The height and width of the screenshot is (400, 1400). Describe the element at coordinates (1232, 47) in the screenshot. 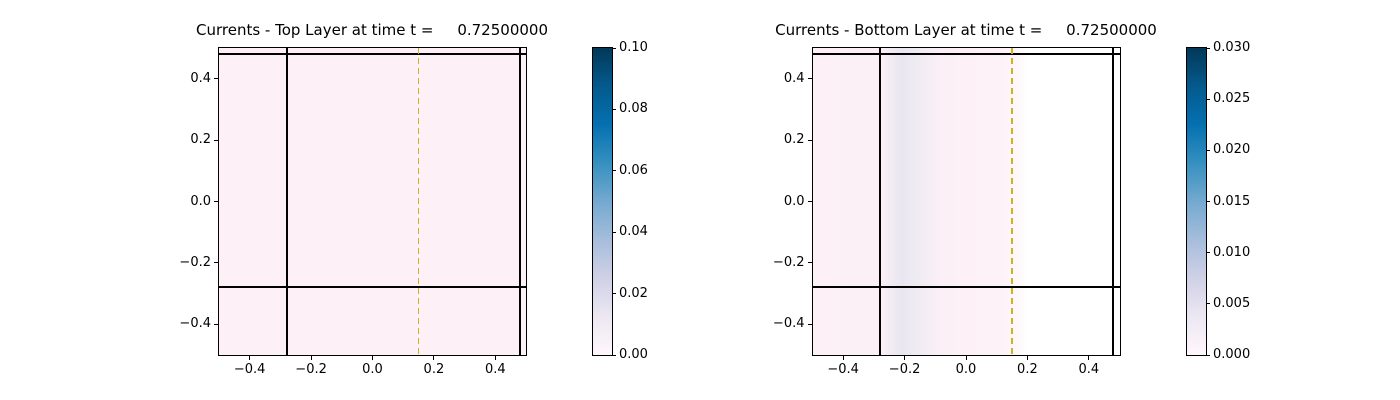

I see `colorbar-tick-label: 0.030` at that location.